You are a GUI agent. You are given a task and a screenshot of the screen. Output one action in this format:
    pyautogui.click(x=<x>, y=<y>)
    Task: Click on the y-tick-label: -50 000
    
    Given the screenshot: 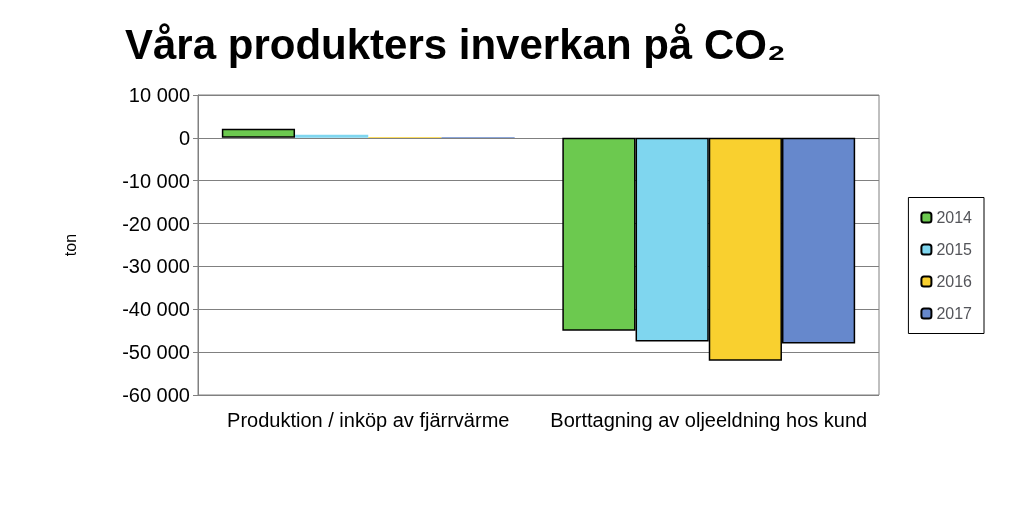 What is the action you would take?
    pyautogui.click(x=156, y=352)
    